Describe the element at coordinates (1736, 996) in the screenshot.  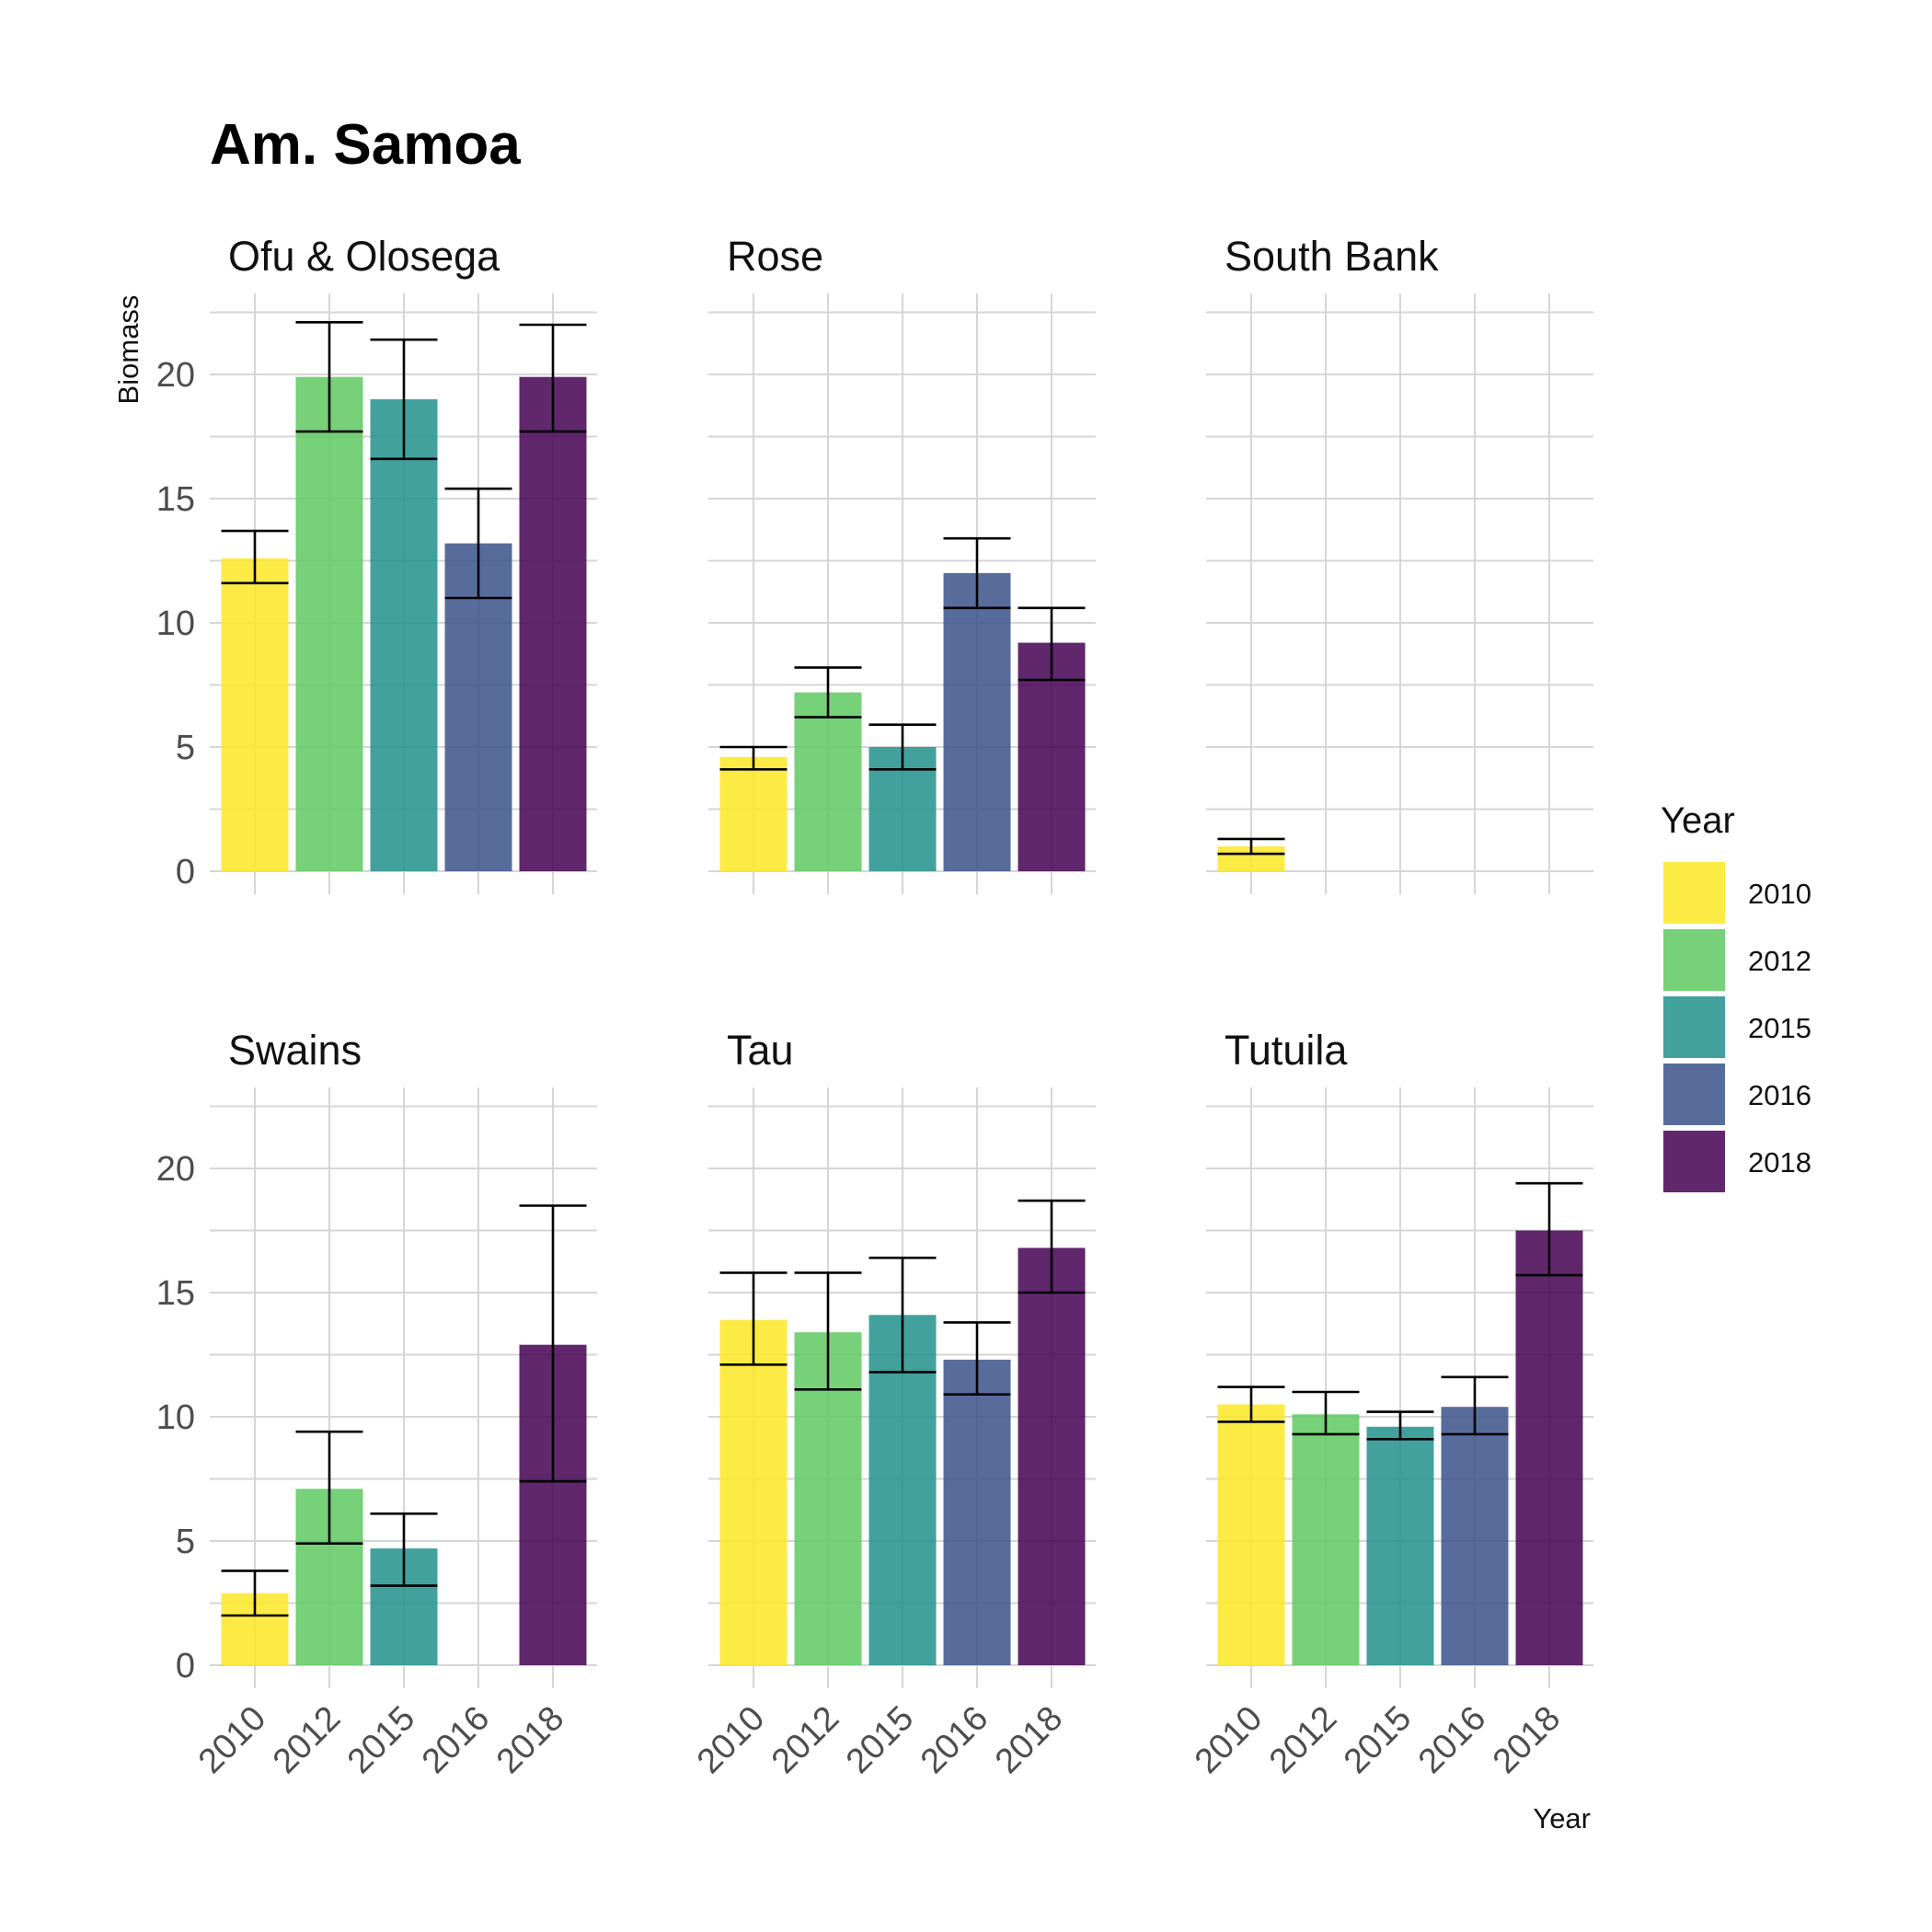
I see `legend: Year 2010 2012 2015 2016 2018` at that location.